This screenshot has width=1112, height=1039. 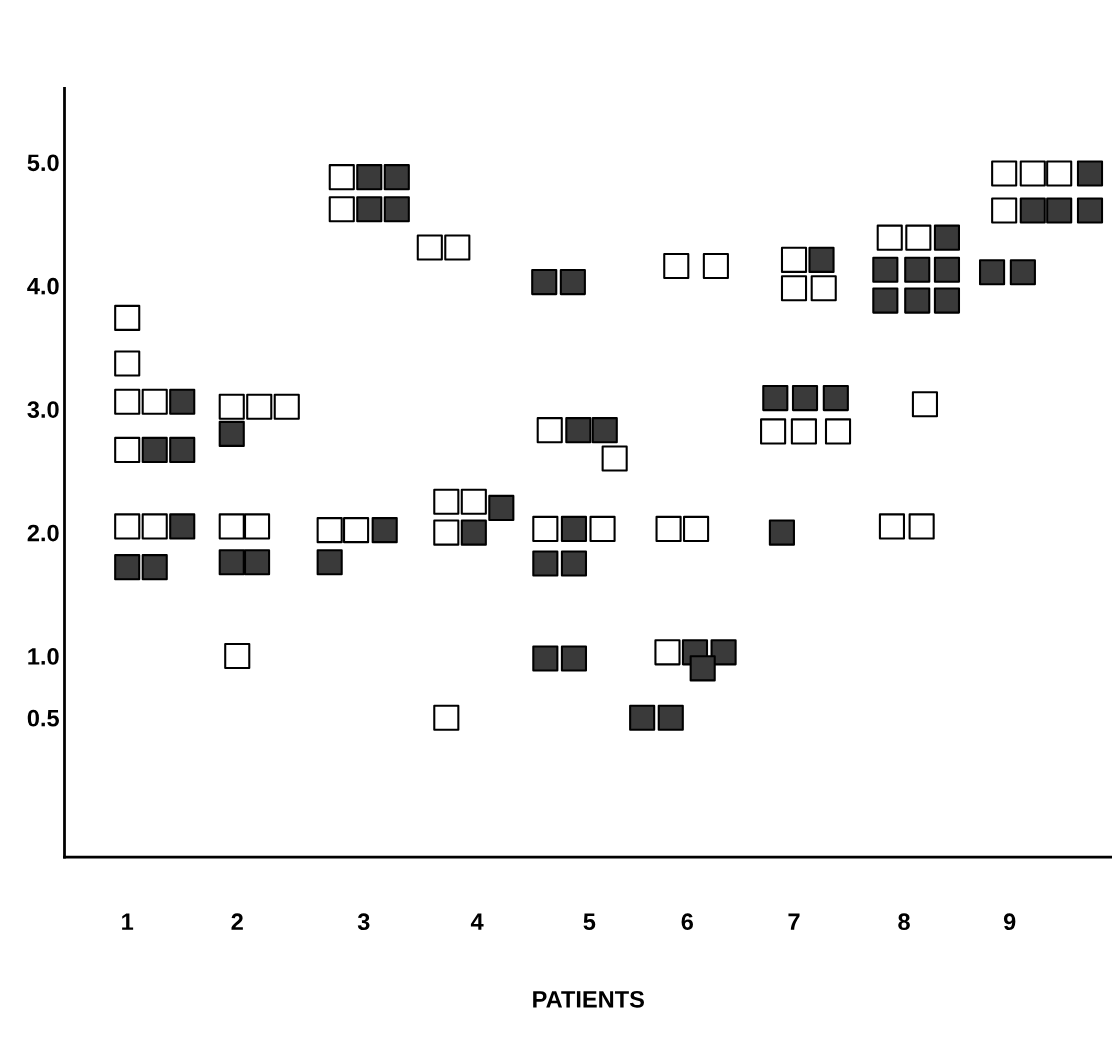 What do you see at coordinates (794, 921) in the screenshot?
I see `x-tick-label: 7` at bounding box center [794, 921].